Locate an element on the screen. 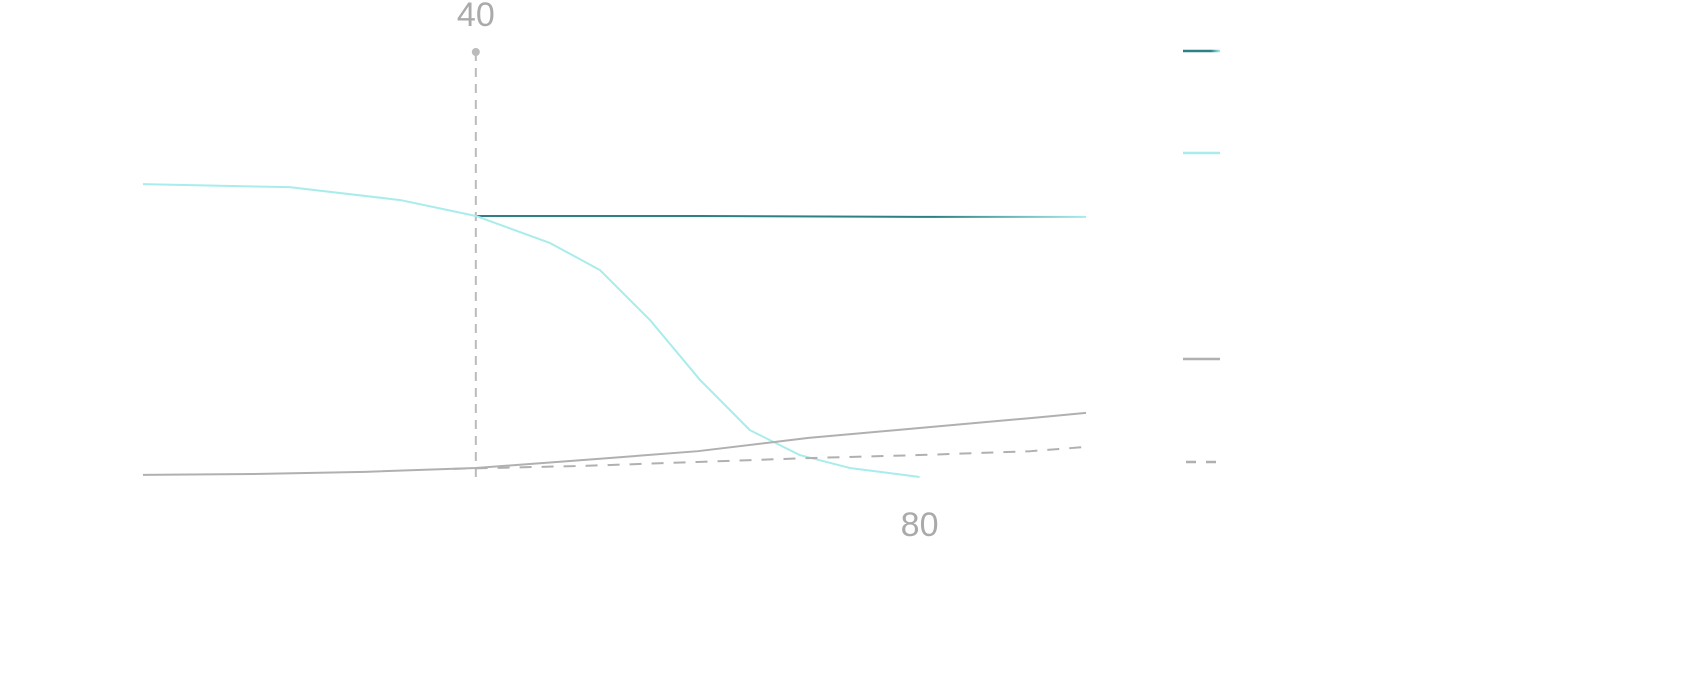 This screenshot has height=693, width=1701. x-tick-label: 80 is located at coordinates (920, 525).